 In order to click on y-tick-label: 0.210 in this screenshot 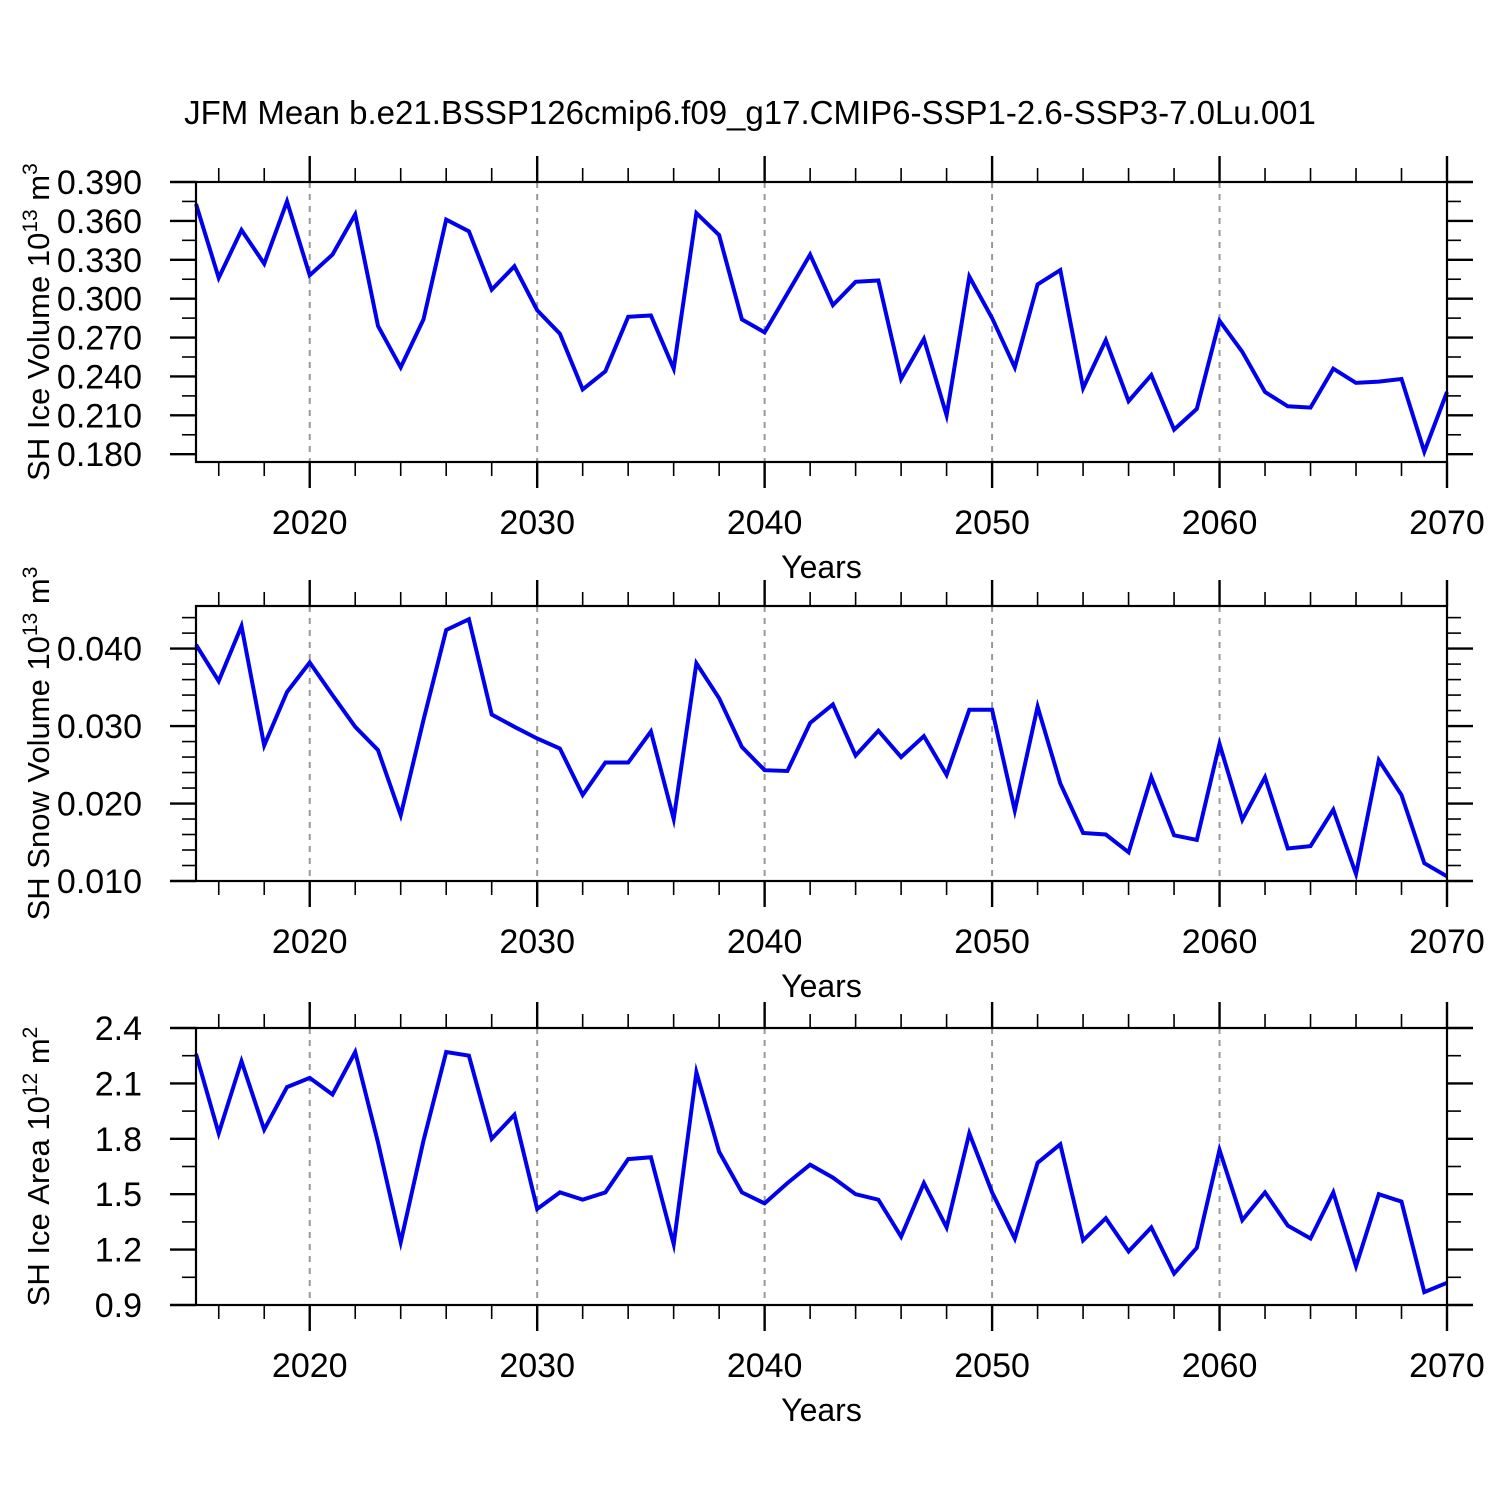, I will do `click(99, 416)`.